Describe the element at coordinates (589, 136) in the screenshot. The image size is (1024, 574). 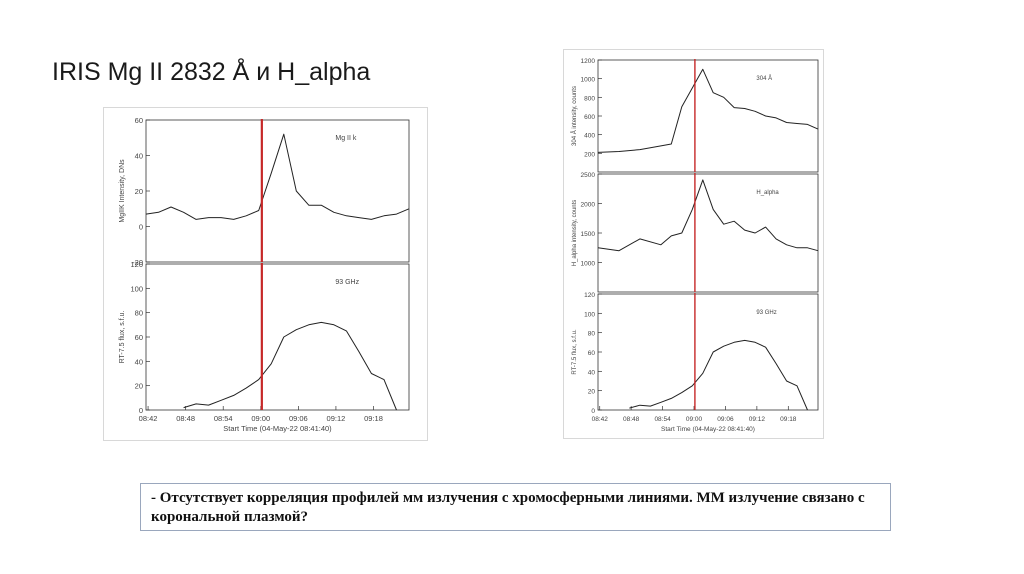
I see `y-tick-label: 400` at that location.